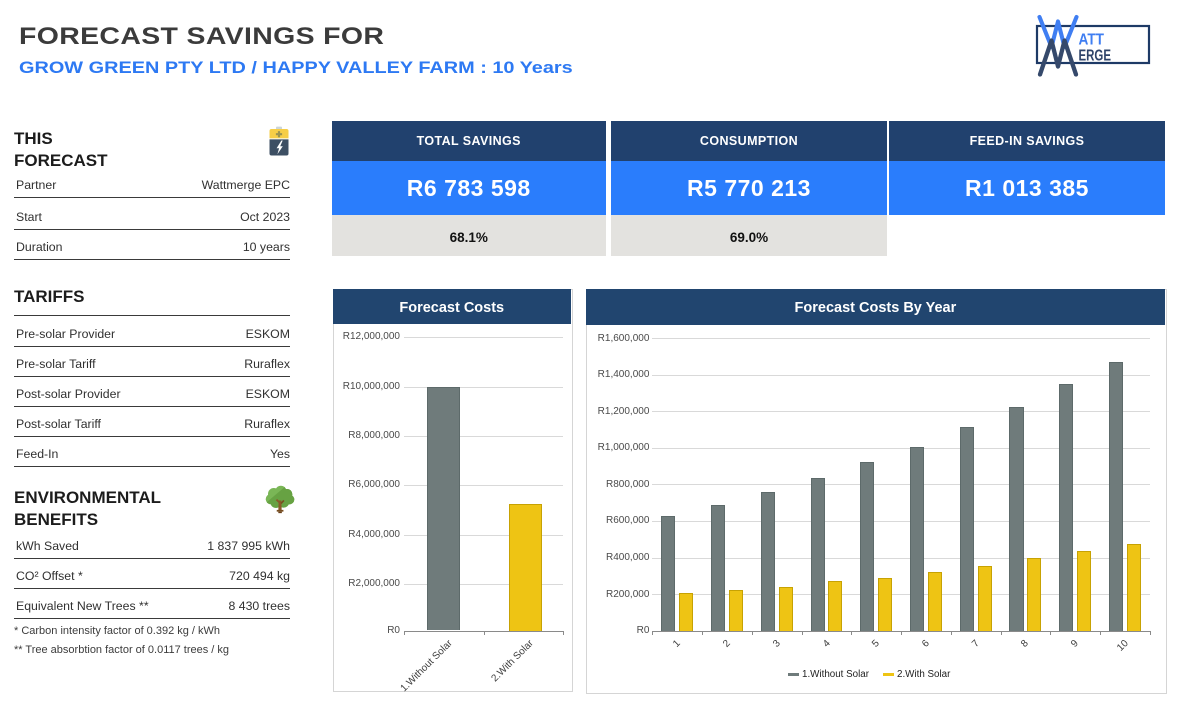 Image resolution: width=1188 pixels, height=718 pixels. What do you see at coordinates (1092, 40) in the screenshot?
I see `svg-text: ATT` at bounding box center [1092, 40].